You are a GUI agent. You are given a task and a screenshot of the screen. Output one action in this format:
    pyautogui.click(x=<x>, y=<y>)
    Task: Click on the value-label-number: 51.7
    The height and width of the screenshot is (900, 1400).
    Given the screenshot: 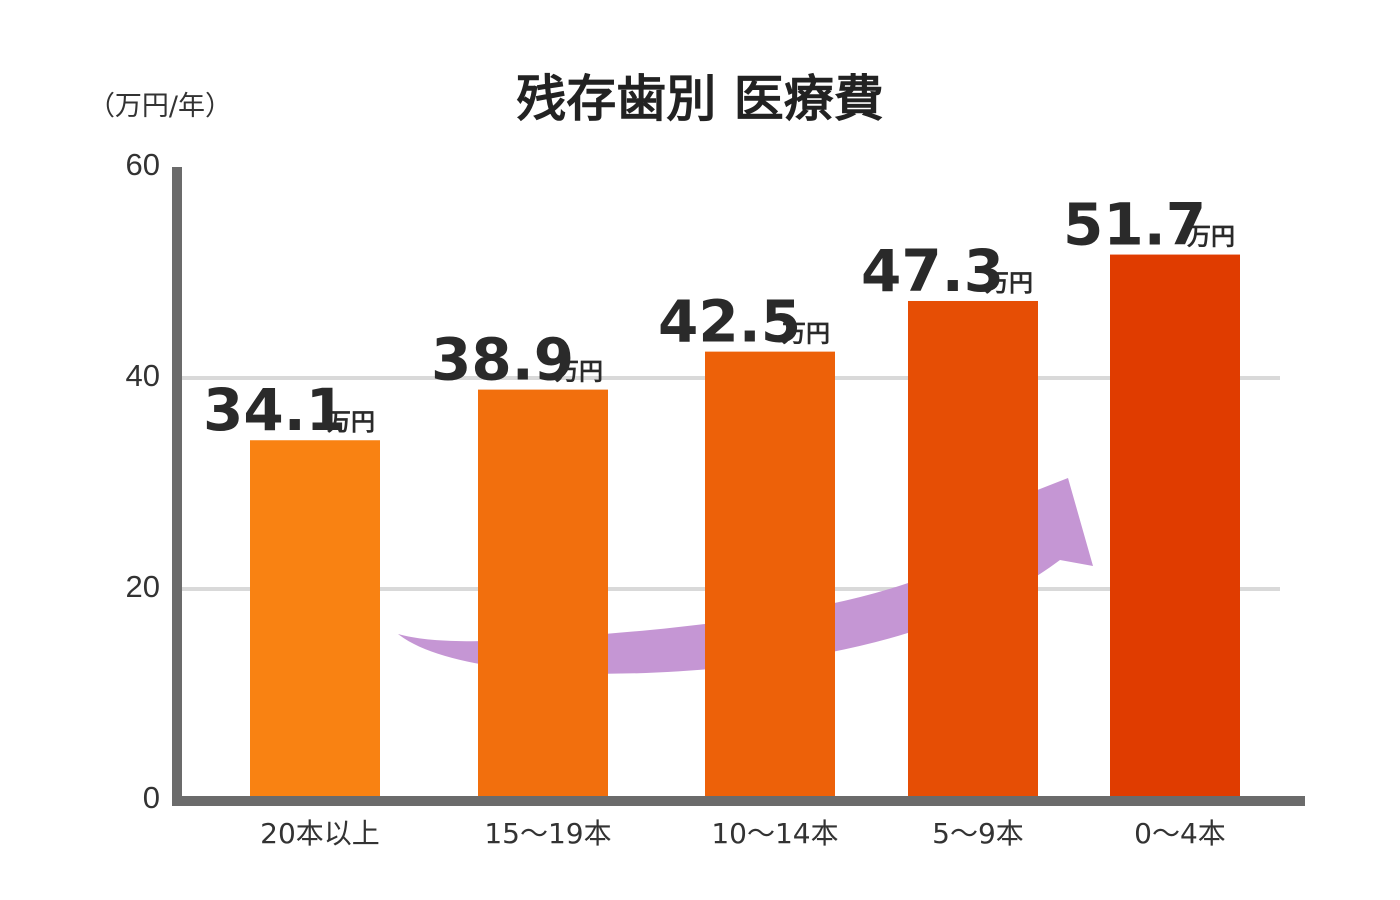 What is the action you would take?
    pyautogui.click(x=1134, y=225)
    